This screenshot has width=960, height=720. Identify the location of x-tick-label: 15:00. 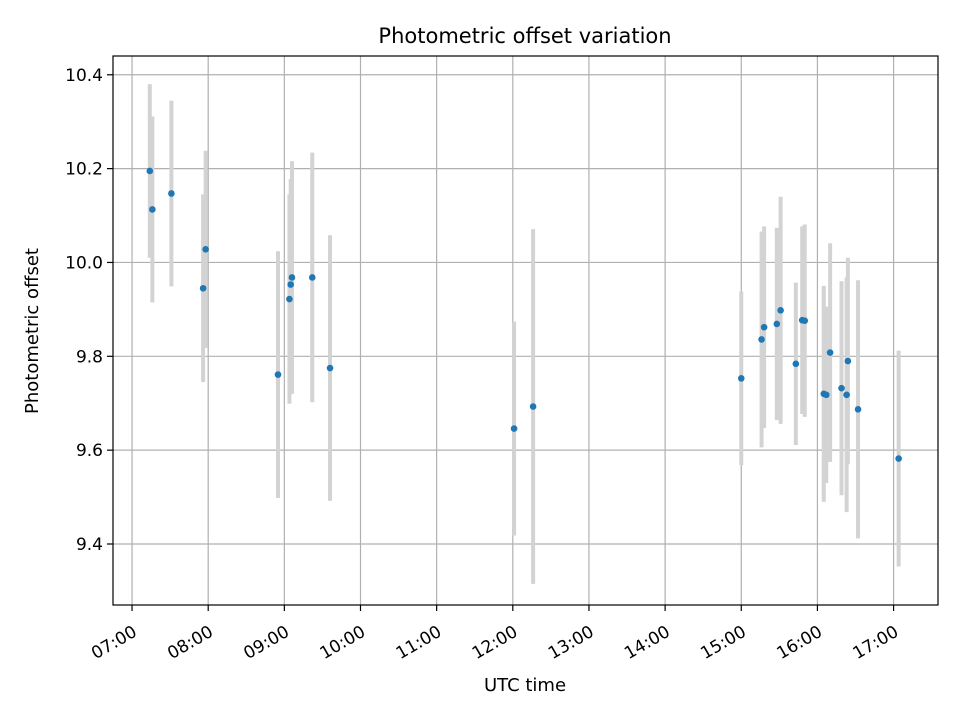
(723, 643).